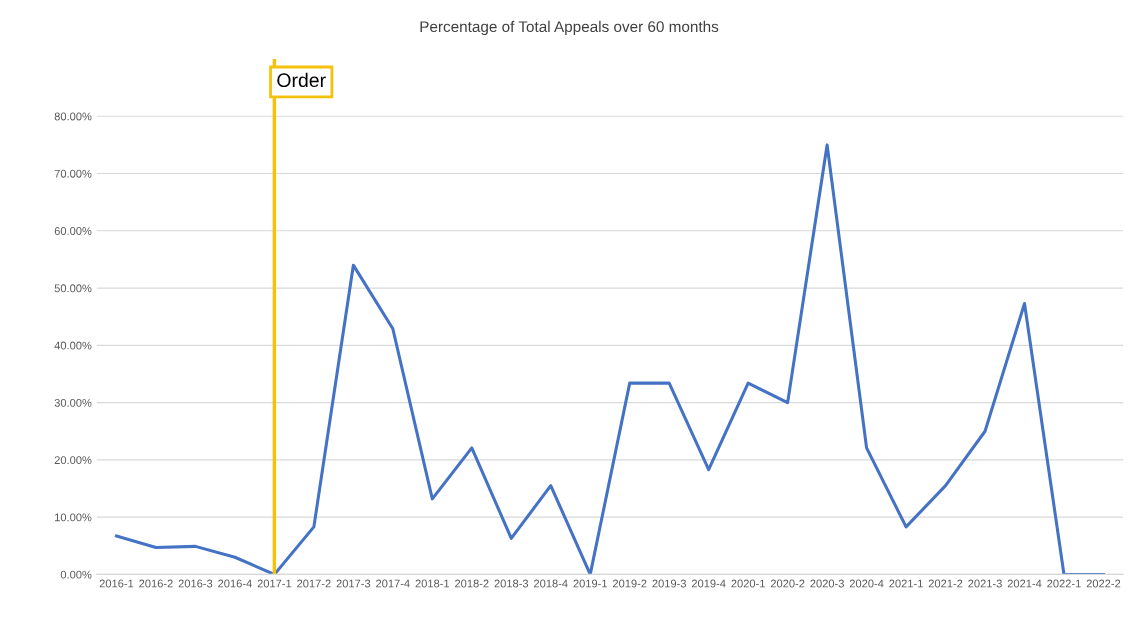 Image resolution: width=1138 pixels, height=621 pixels. Describe the element at coordinates (787, 583) in the screenshot. I see `x-tick-label: 2020-2` at that location.